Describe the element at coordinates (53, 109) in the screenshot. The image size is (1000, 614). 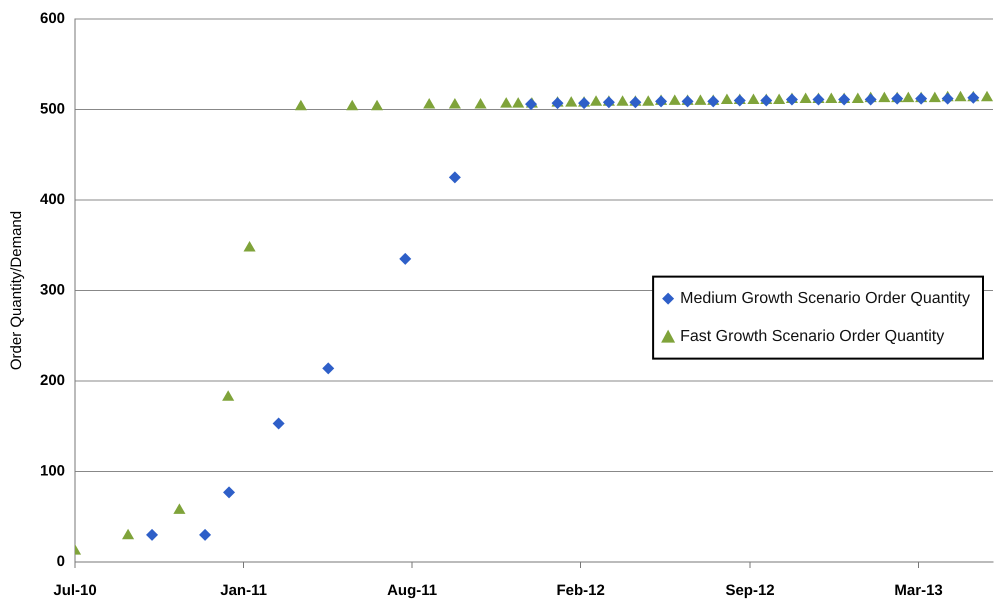
I see `y-tick-label: 500` at that location.